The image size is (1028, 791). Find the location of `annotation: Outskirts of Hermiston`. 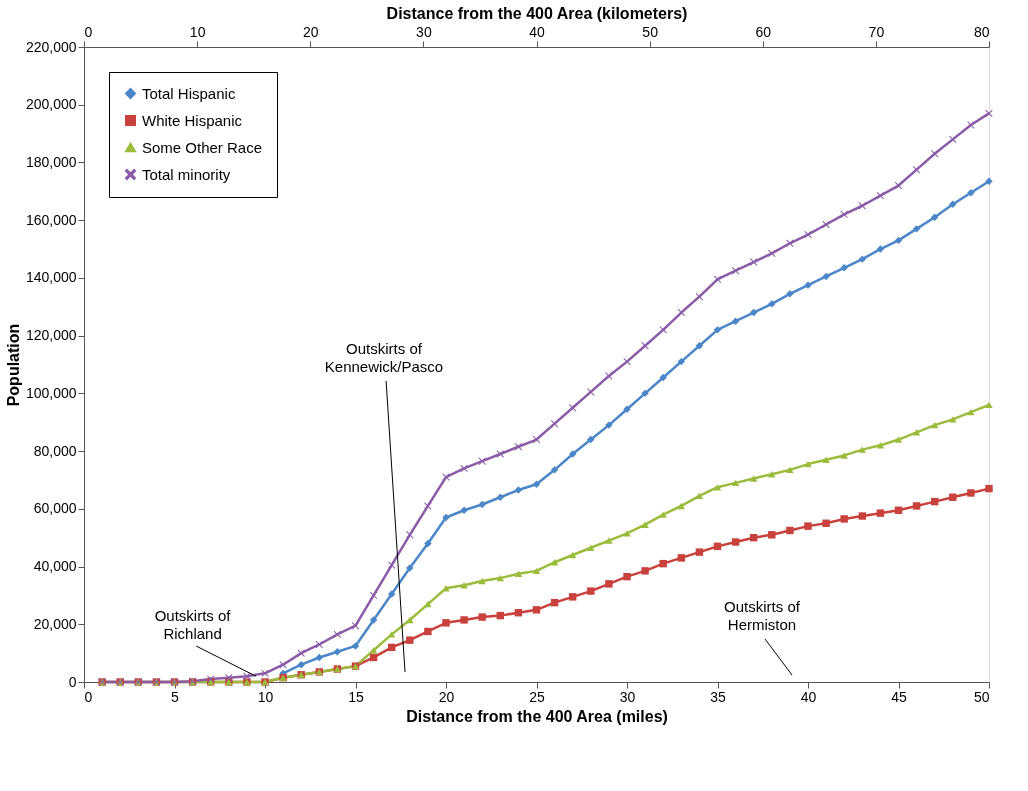

annotation: Outskirts of Hermiston is located at coordinates (762, 615).